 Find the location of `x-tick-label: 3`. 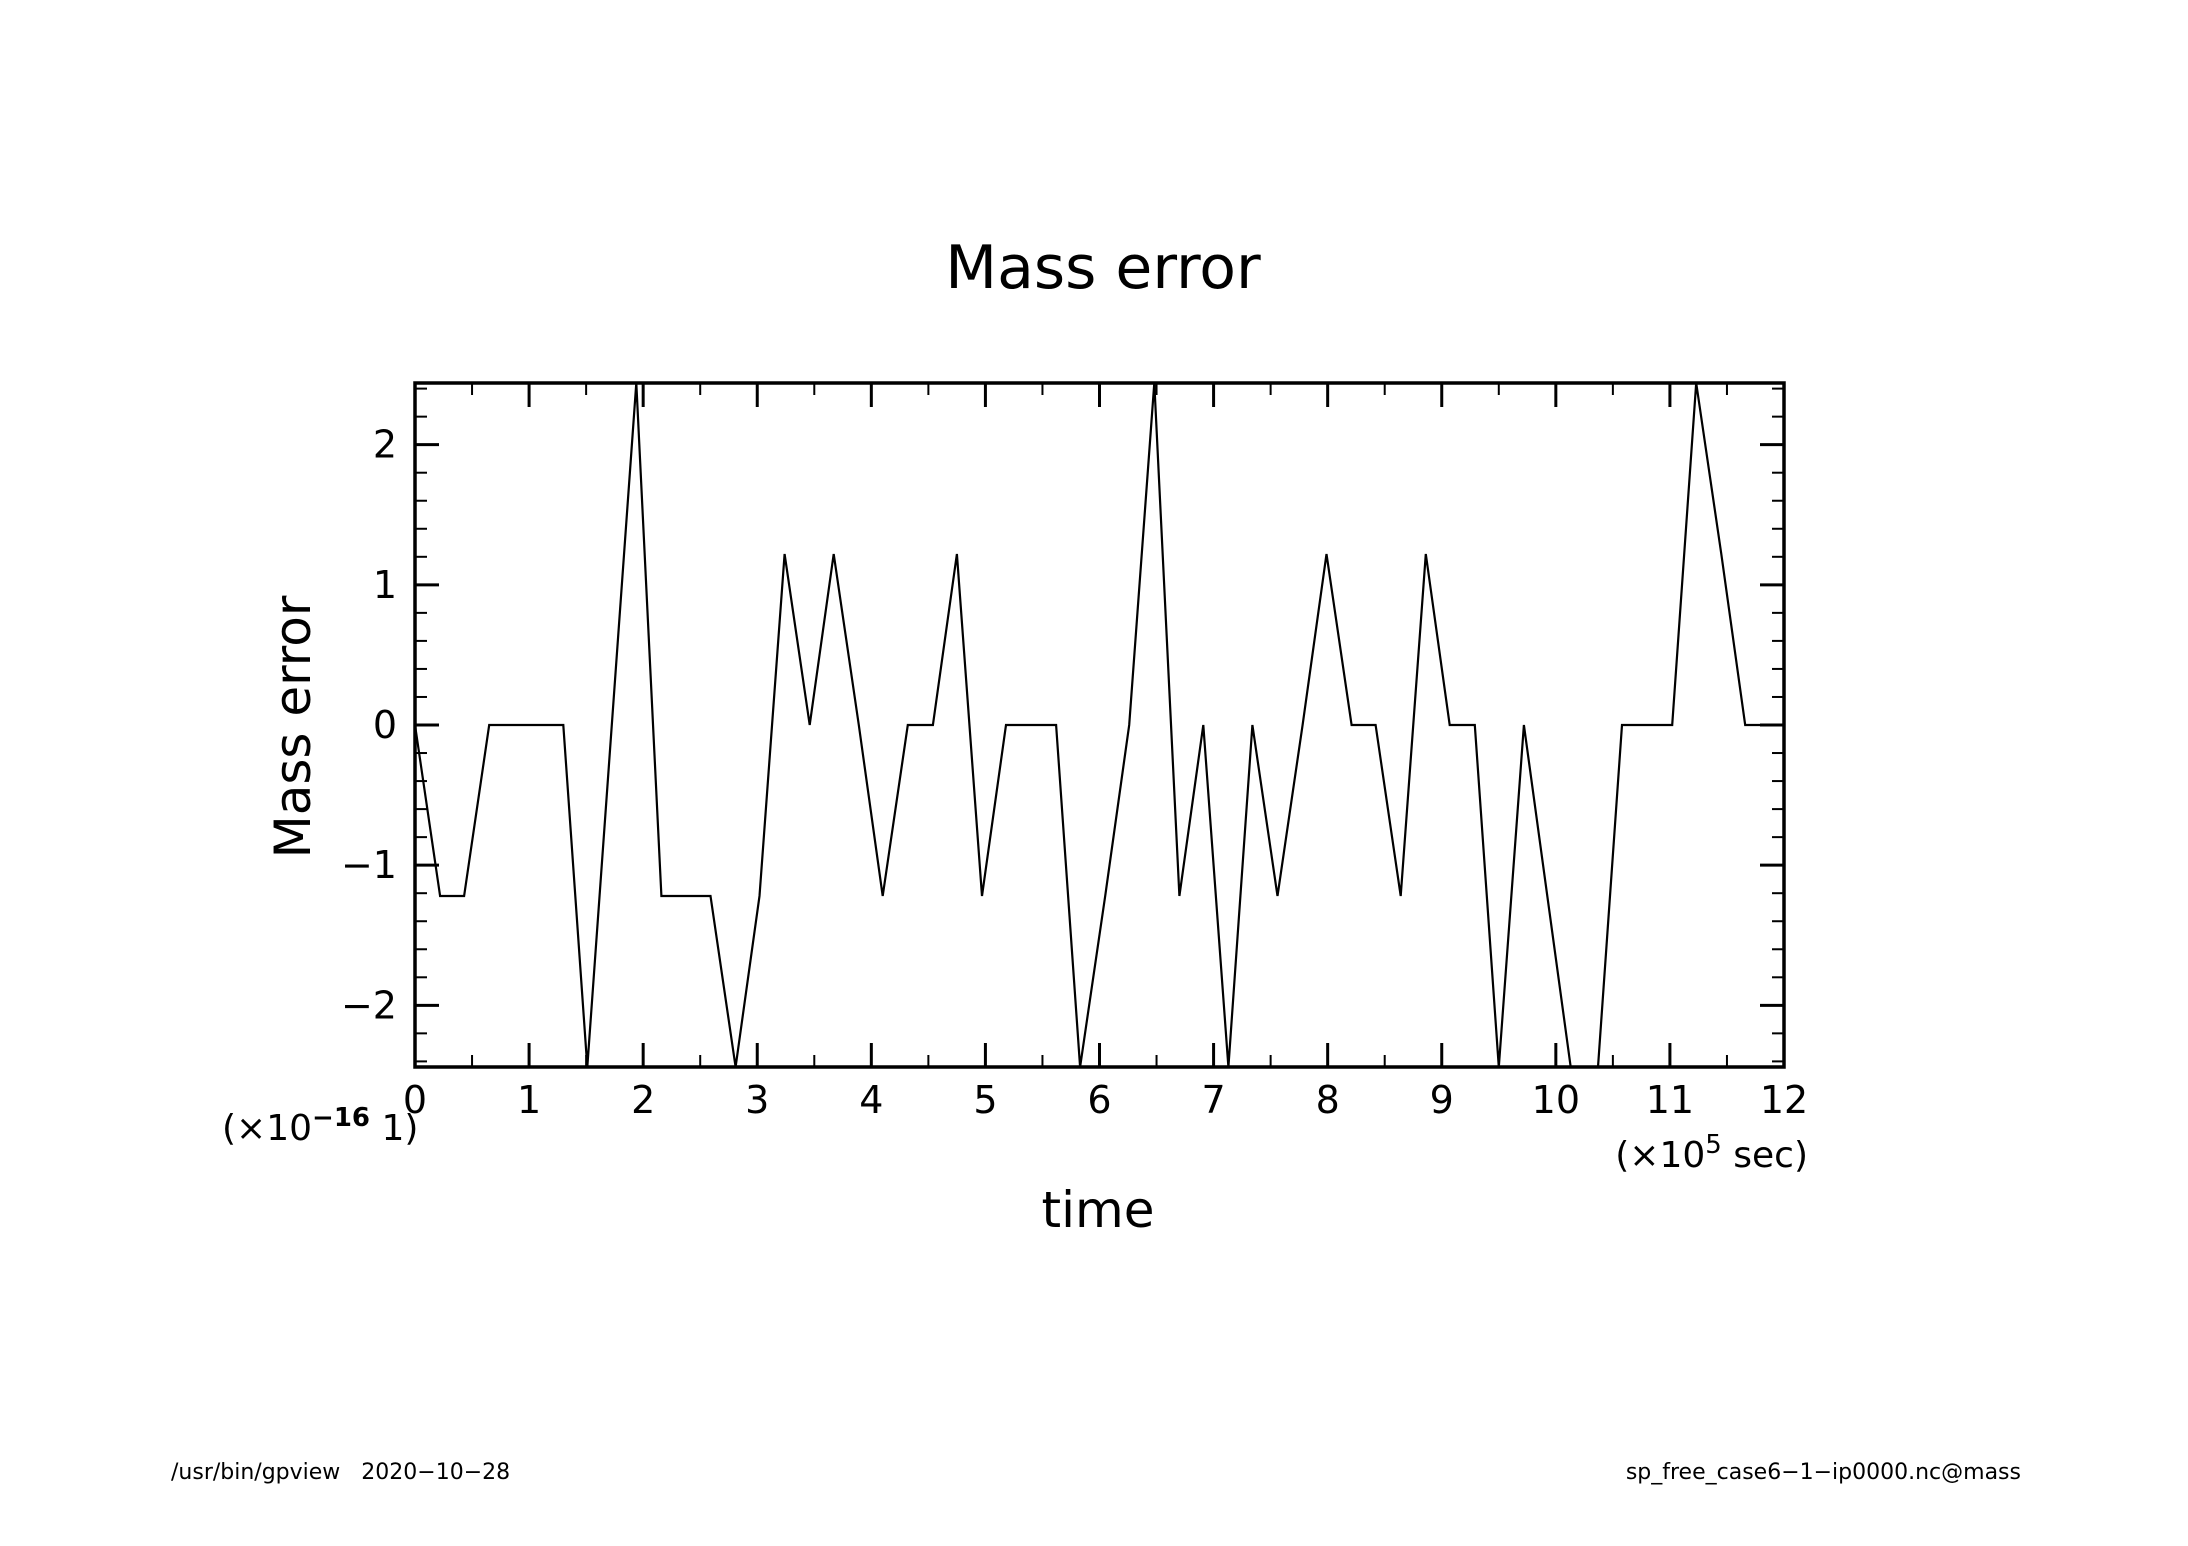

x-tick-label: 3 is located at coordinates (757, 1100).